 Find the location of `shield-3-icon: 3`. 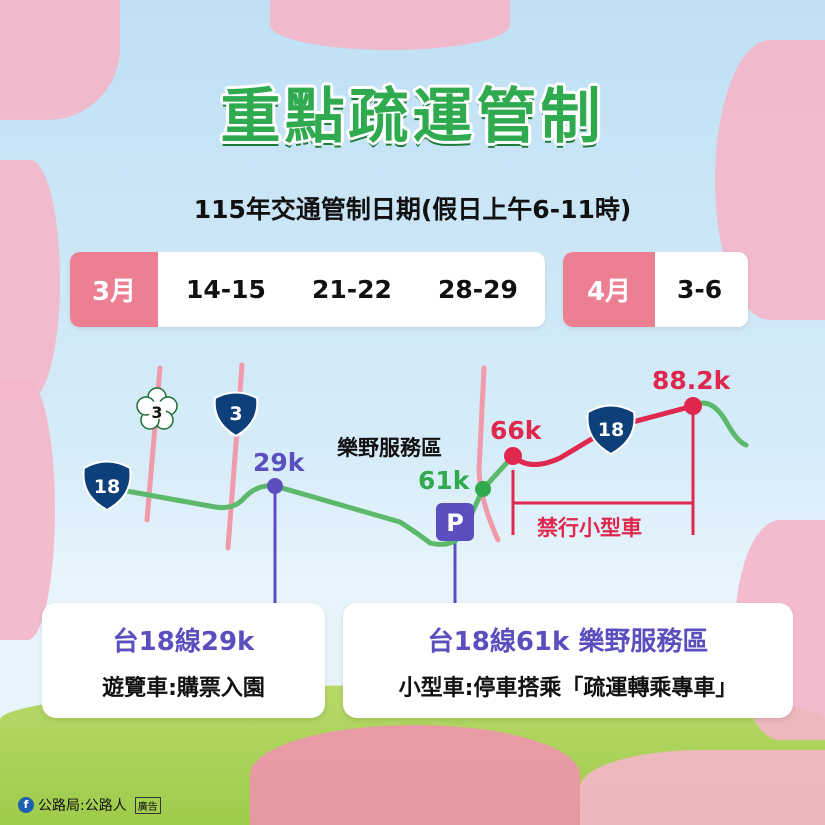

shield-3-icon: 3 is located at coordinates (236, 414).